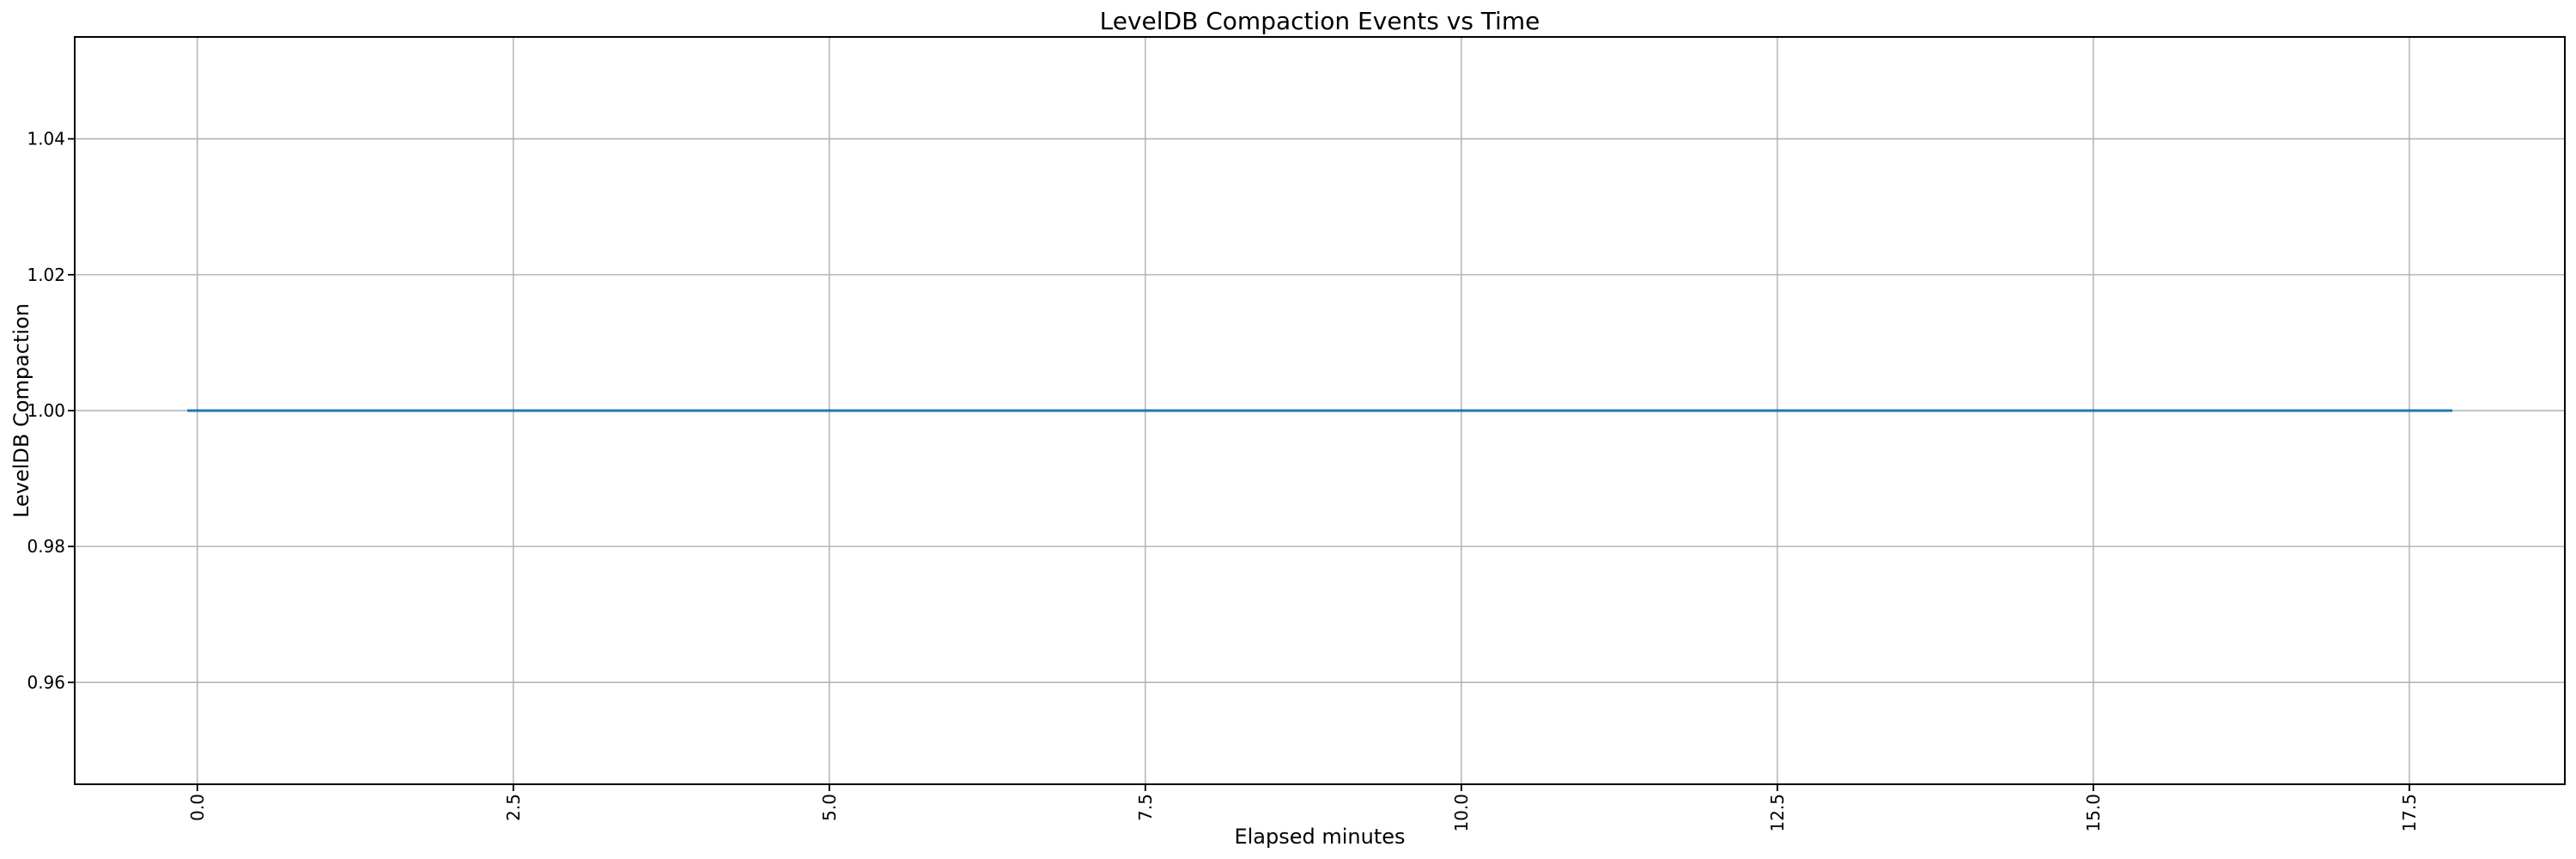  Describe the element at coordinates (2093, 813) in the screenshot. I see `x-tick-label: 15.0` at that location.